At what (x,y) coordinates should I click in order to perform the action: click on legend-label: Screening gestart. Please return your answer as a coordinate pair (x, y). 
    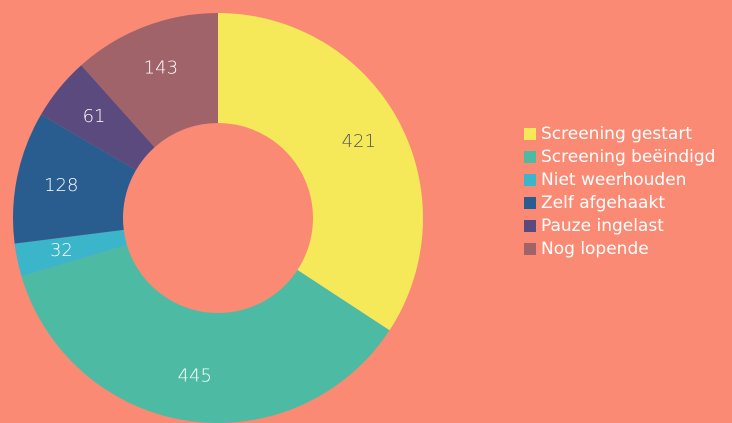
    Looking at the image, I should click on (616, 134).